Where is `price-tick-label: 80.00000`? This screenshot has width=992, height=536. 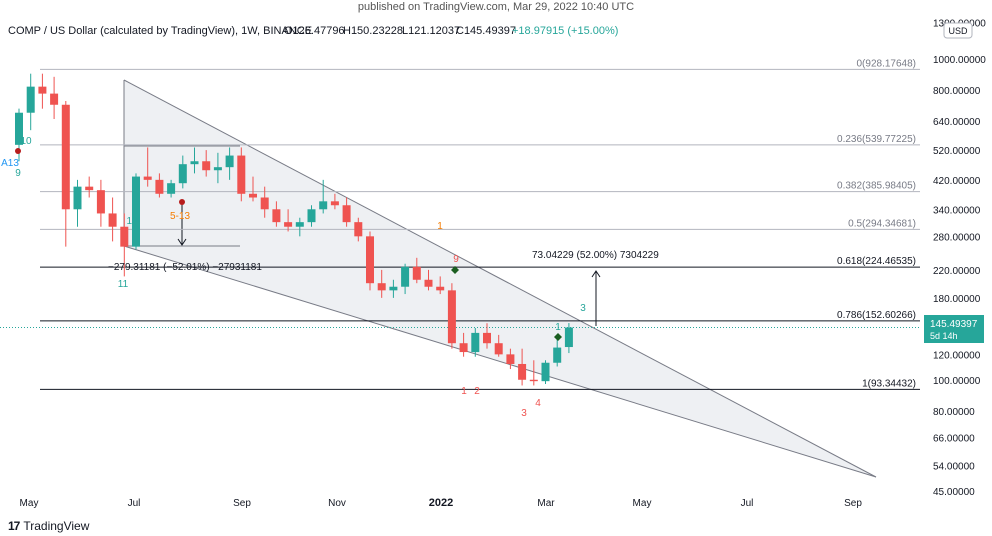 price-tick-label: 80.00000 is located at coordinates (954, 412).